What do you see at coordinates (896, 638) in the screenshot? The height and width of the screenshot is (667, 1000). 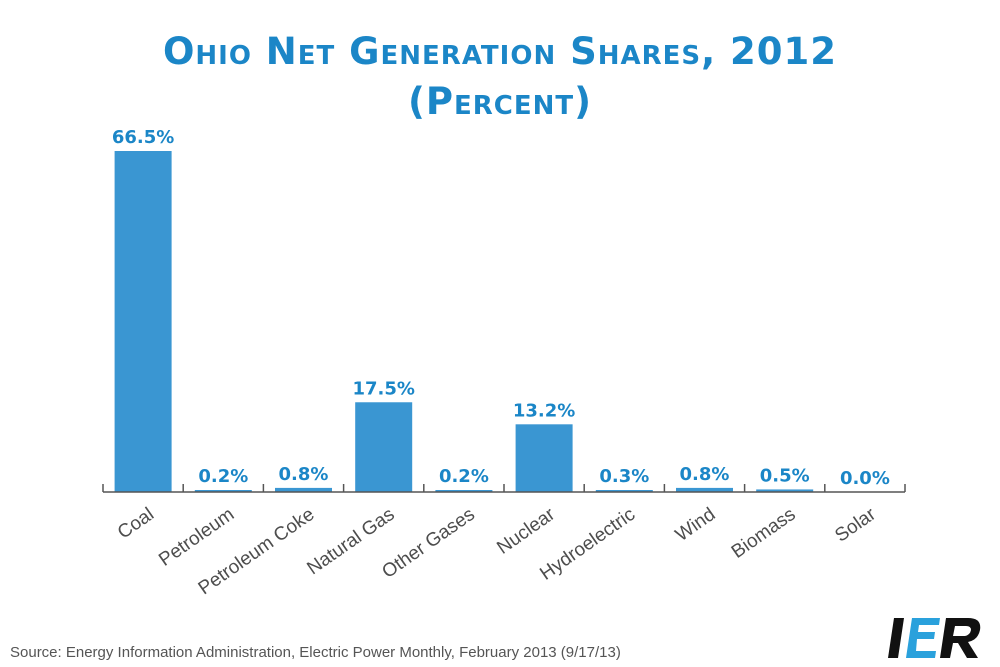 I see `logo-letter-i` at bounding box center [896, 638].